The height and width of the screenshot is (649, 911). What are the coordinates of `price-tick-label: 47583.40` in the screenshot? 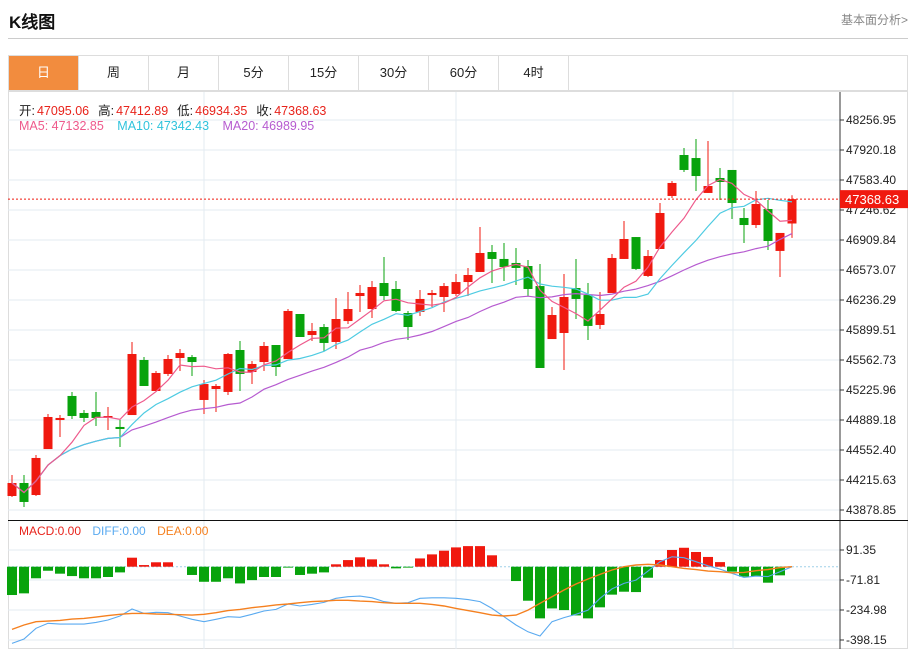 It's located at (871, 180).